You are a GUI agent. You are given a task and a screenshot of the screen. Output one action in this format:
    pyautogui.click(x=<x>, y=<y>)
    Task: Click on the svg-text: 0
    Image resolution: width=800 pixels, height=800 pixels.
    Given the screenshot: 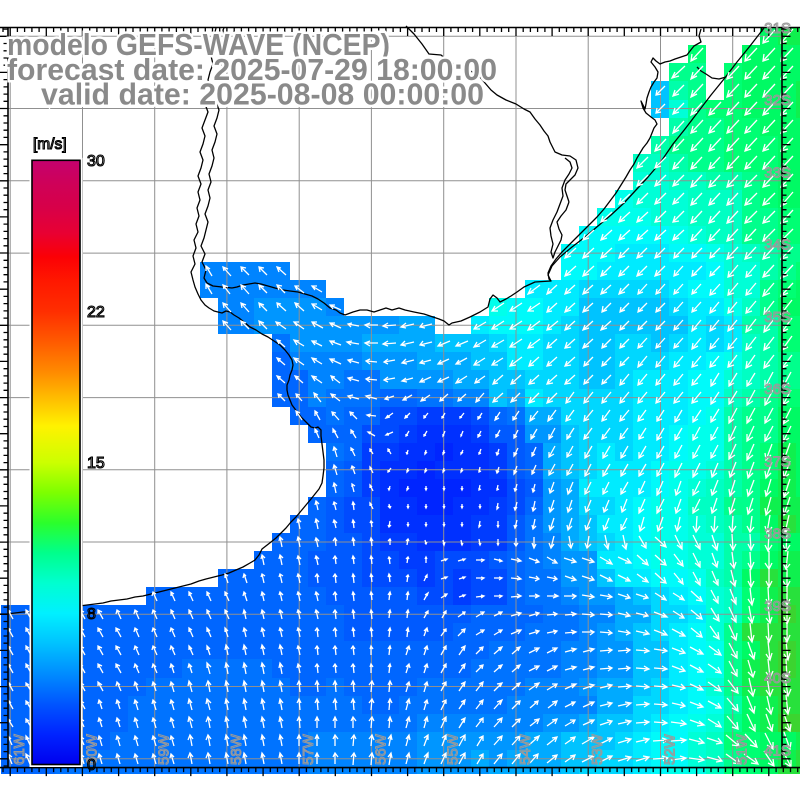 What is the action you would take?
    pyautogui.click(x=91, y=765)
    